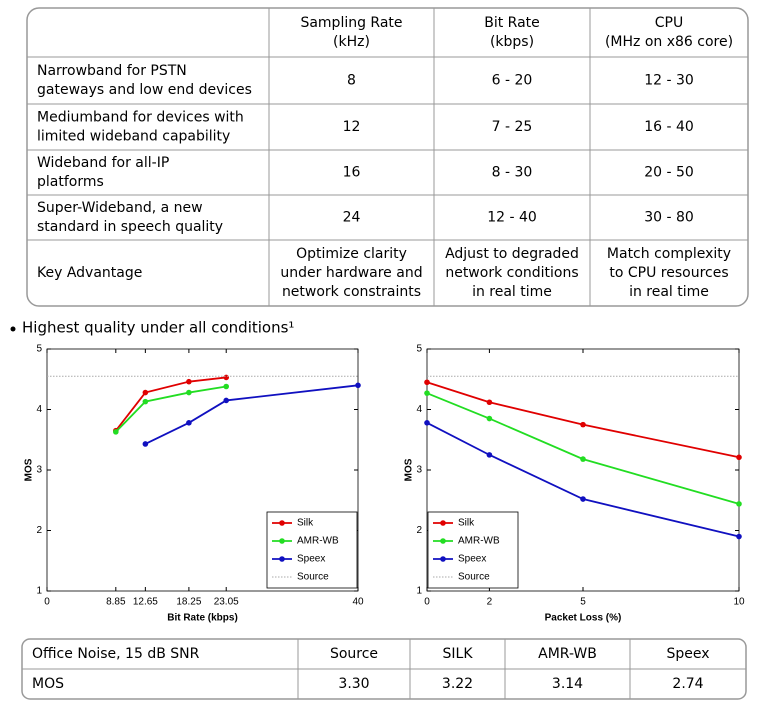  Describe the element at coordinates (351, 254) in the screenshot. I see `cell-text: Optimize clarity` at that location.